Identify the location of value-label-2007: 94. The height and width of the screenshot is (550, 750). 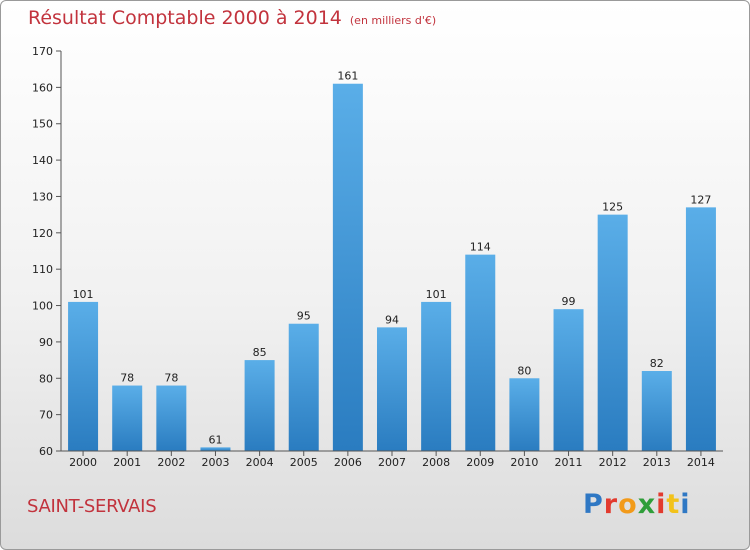
(392, 319).